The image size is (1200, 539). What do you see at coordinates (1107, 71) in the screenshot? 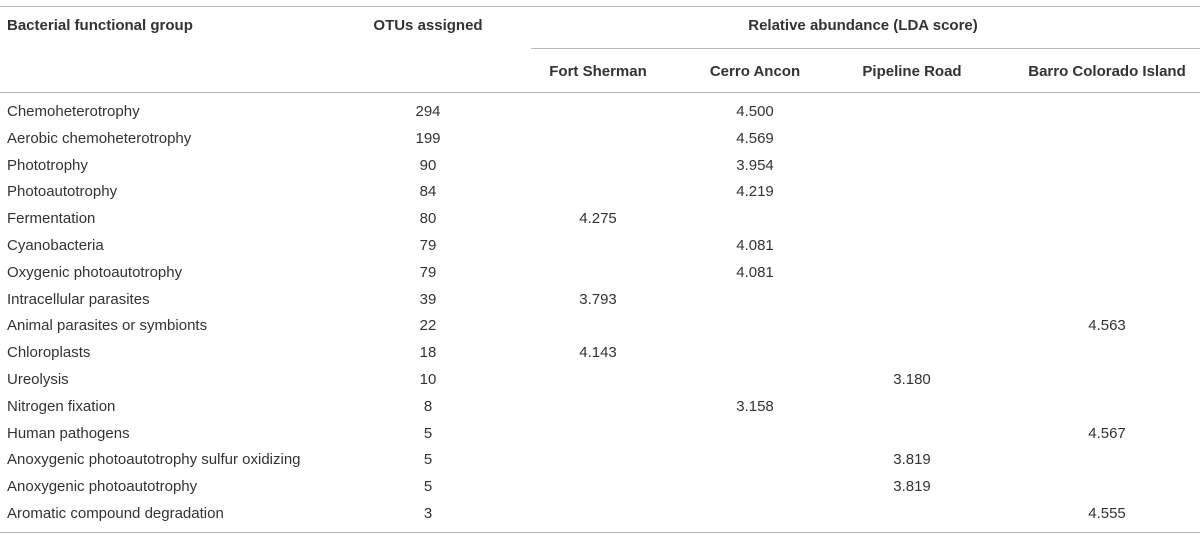
I see `header-site-barro-colorado-island: Barro Colorado Island` at bounding box center [1107, 71].